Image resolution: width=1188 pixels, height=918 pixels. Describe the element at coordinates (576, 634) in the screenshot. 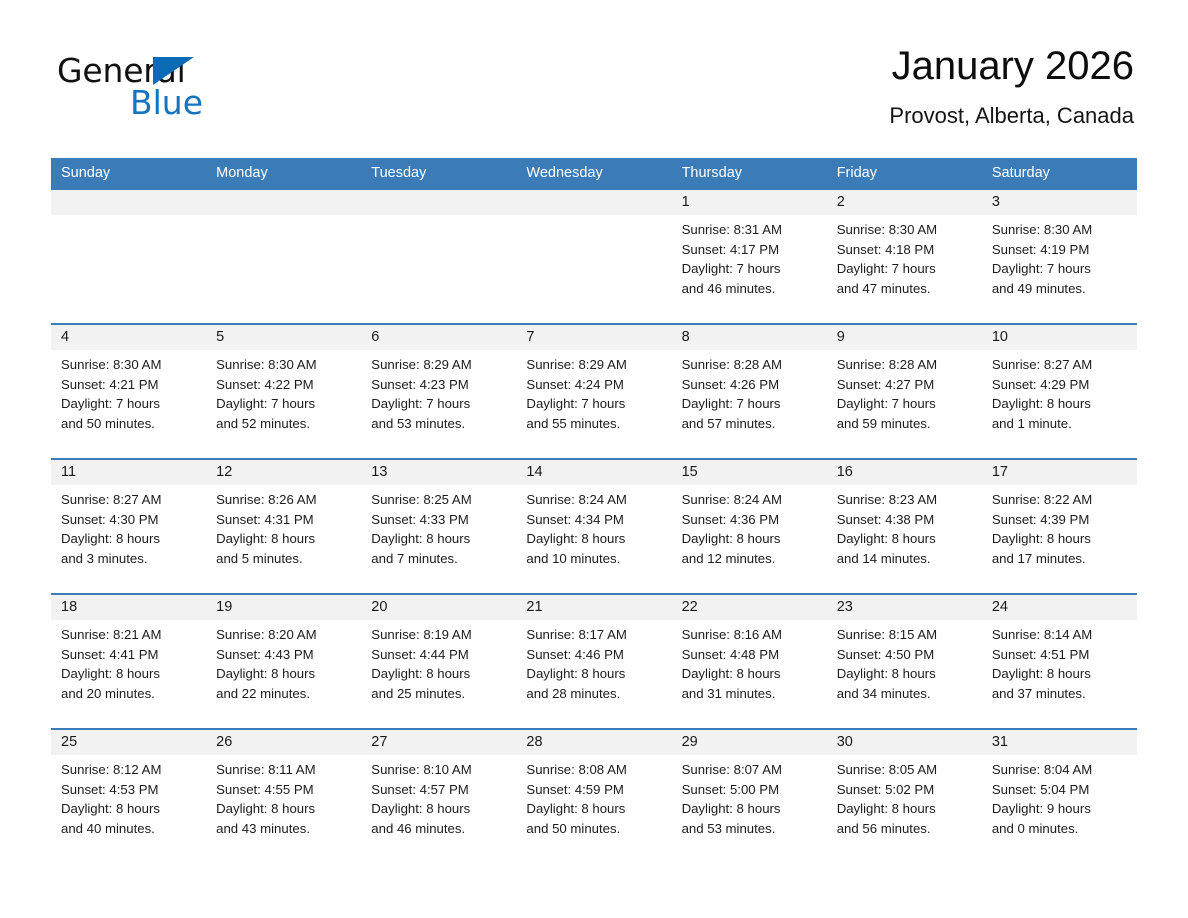

I see `sunrise-text: Sunrise: 8:17 AM` at that location.